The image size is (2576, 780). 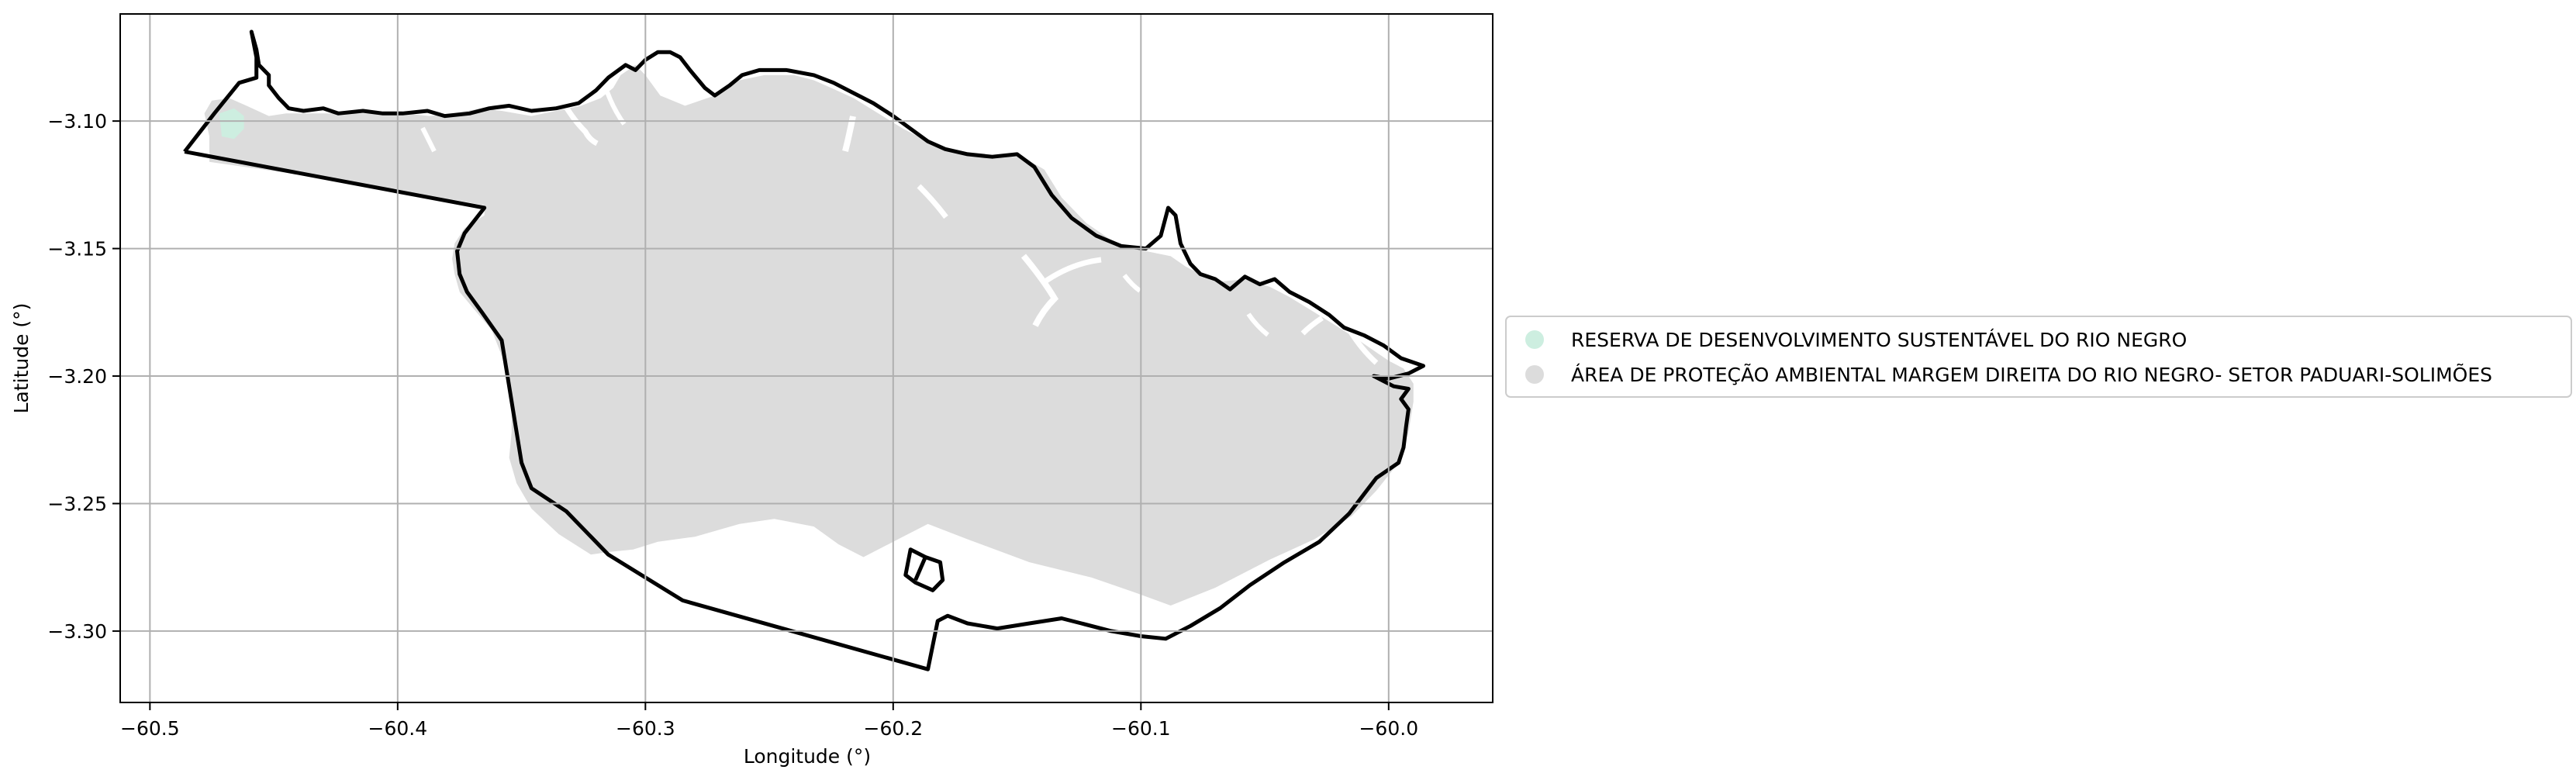 I want to click on y-tick-label: −3.30, so click(x=77, y=631).